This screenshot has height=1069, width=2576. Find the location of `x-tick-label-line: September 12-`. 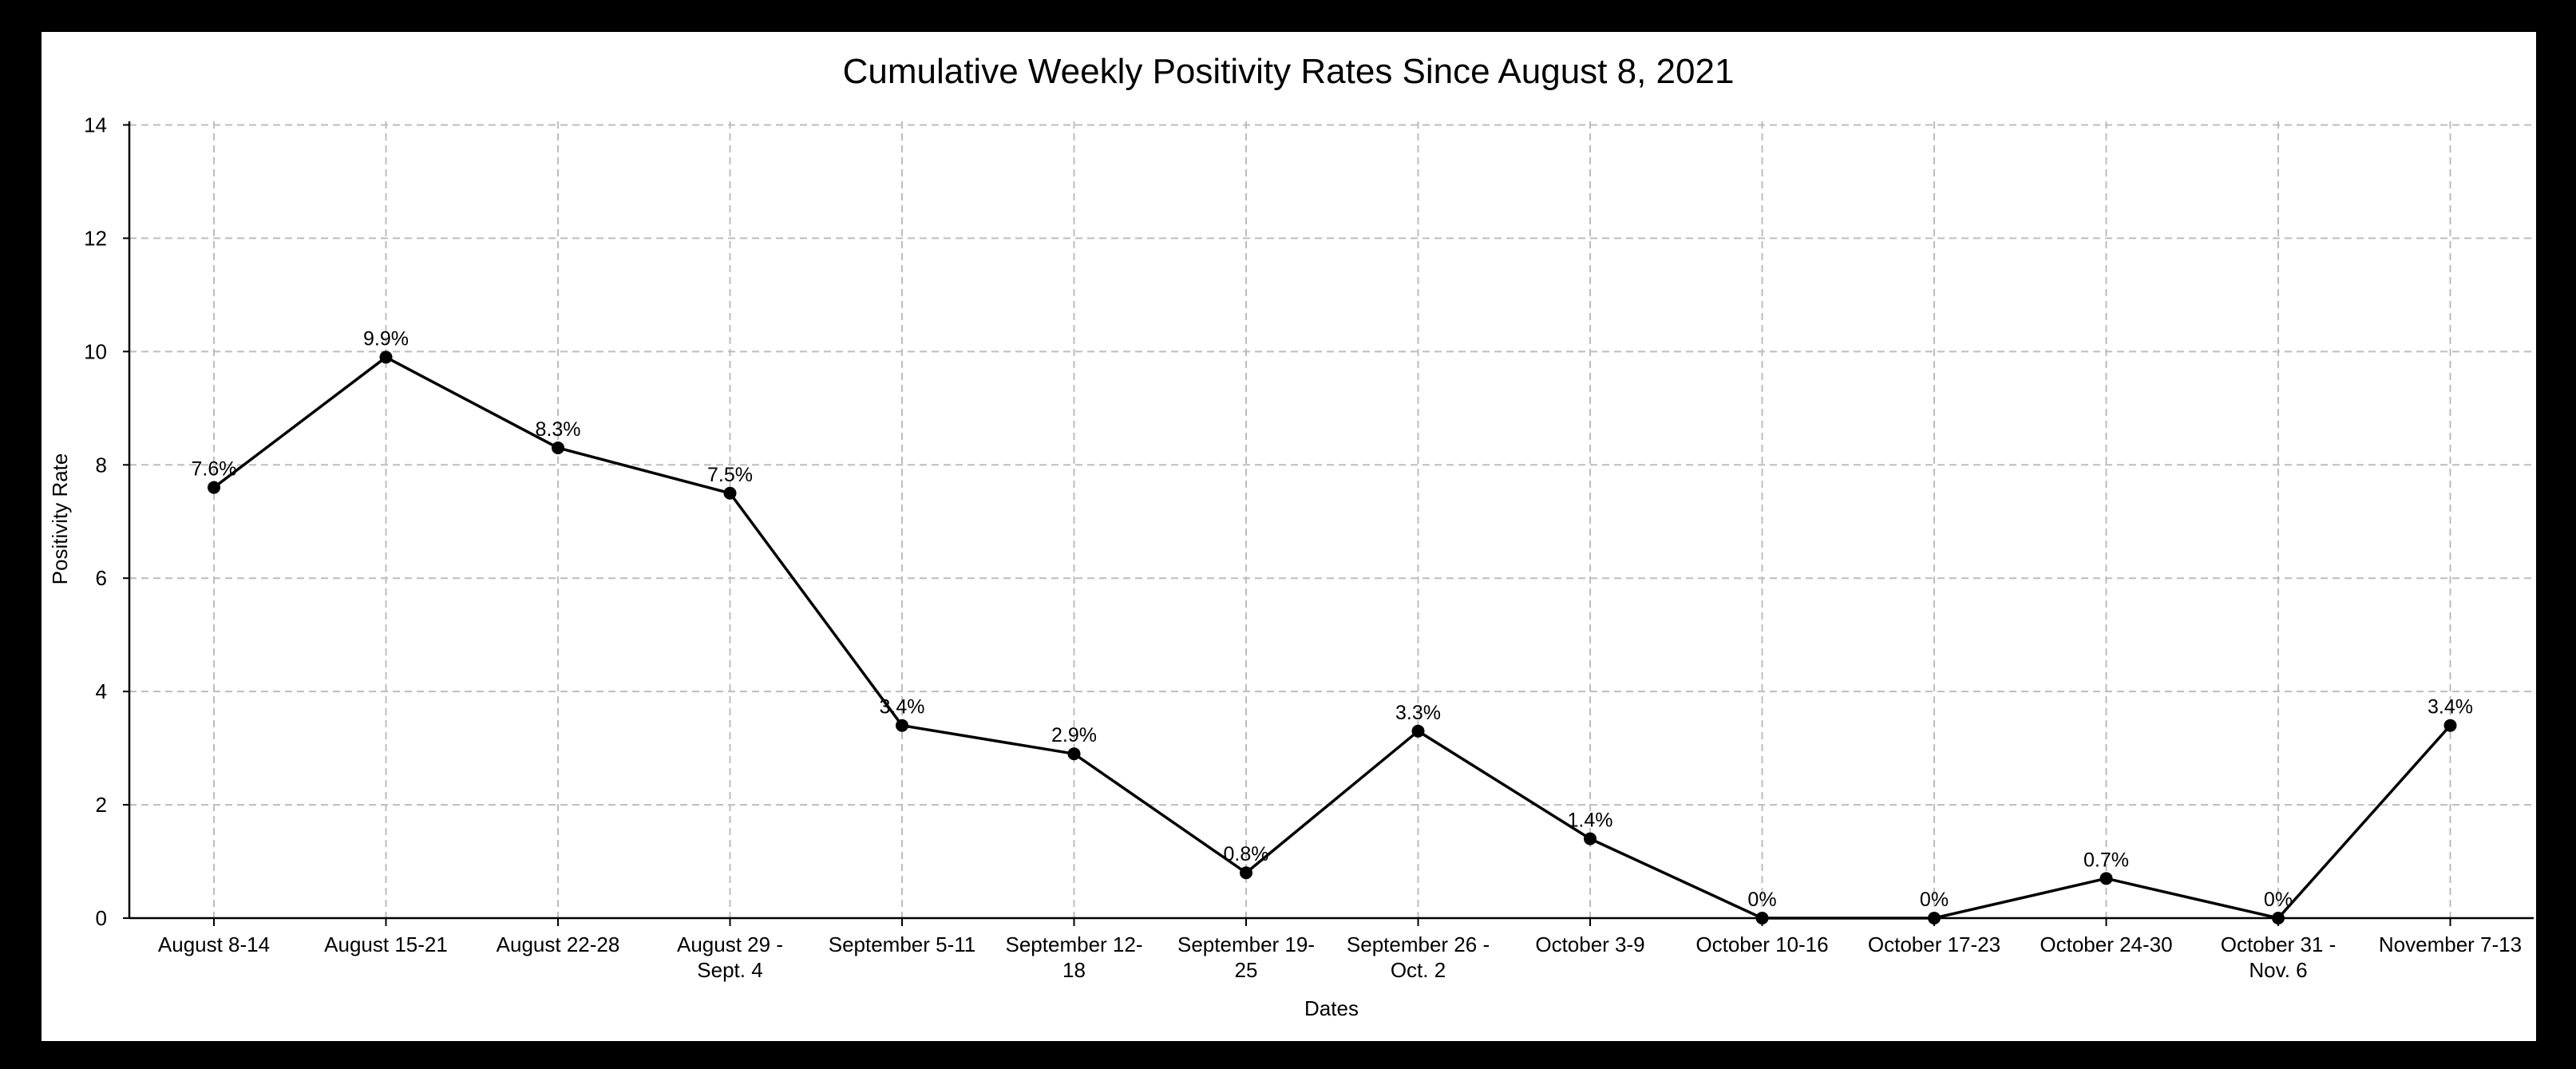

x-tick-label-line: September 12- is located at coordinates (1074, 944).